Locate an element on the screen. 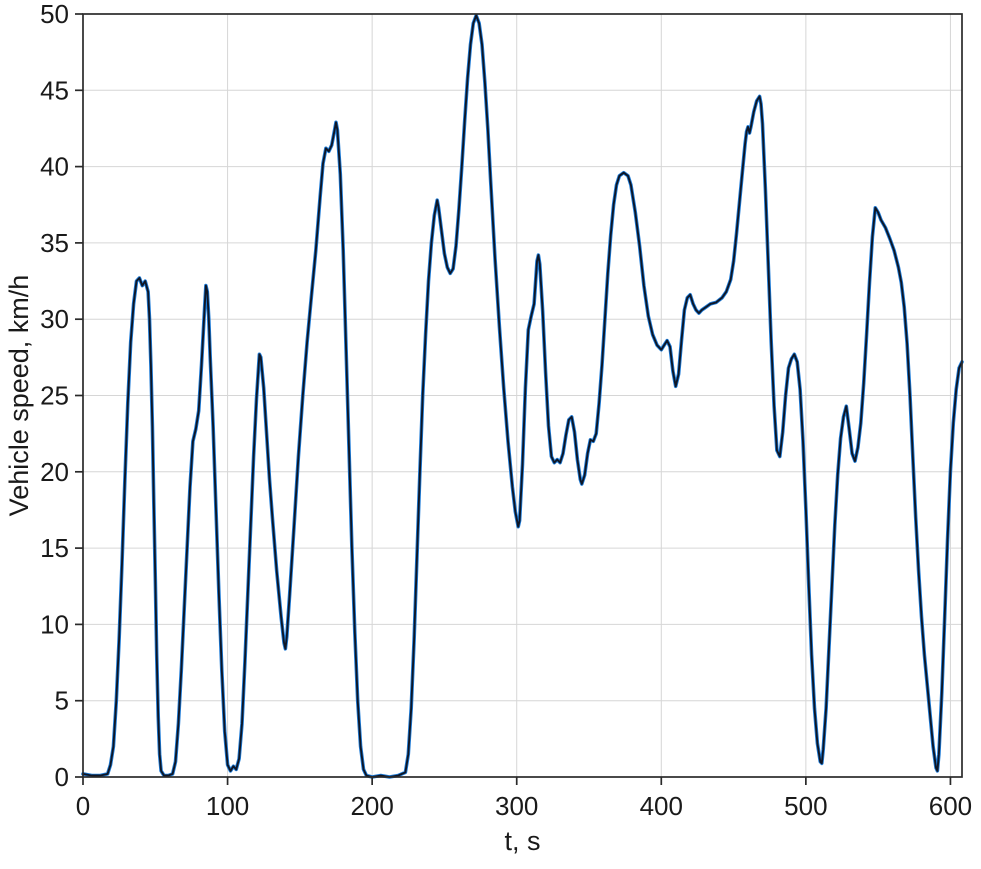 This screenshot has height=869, width=981. y-tick-label: 45 is located at coordinates (54, 90).